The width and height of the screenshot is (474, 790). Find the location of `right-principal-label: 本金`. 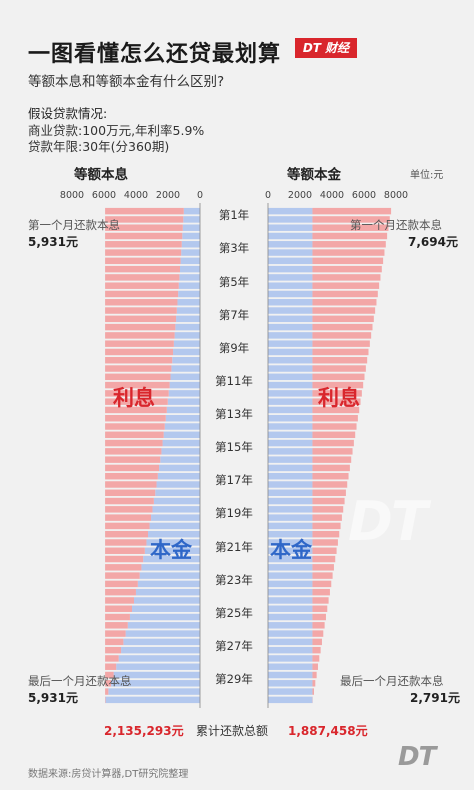

right-principal-label: 本金 is located at coordinates (291, 550).